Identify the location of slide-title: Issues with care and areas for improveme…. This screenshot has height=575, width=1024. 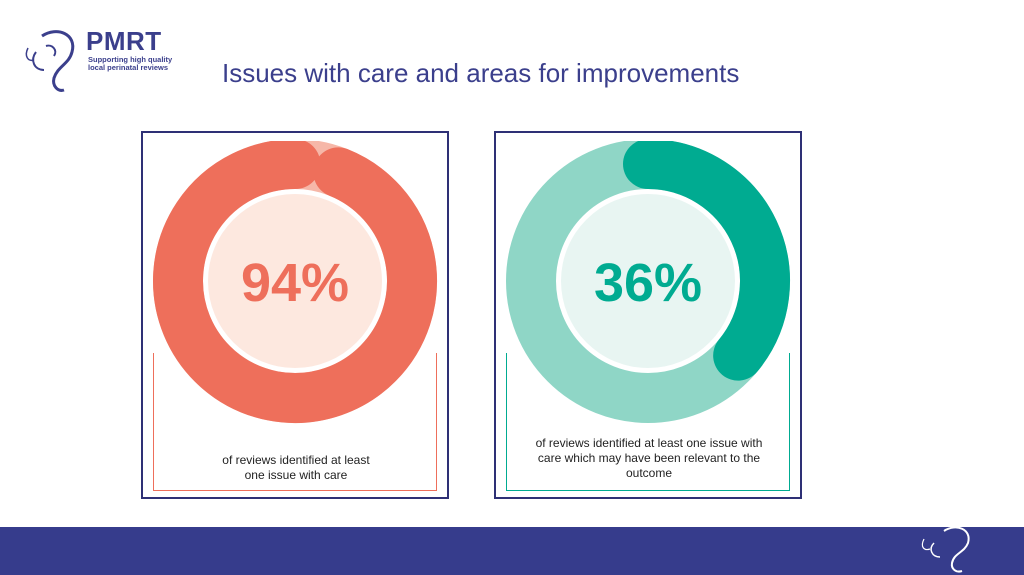
(481, 73).